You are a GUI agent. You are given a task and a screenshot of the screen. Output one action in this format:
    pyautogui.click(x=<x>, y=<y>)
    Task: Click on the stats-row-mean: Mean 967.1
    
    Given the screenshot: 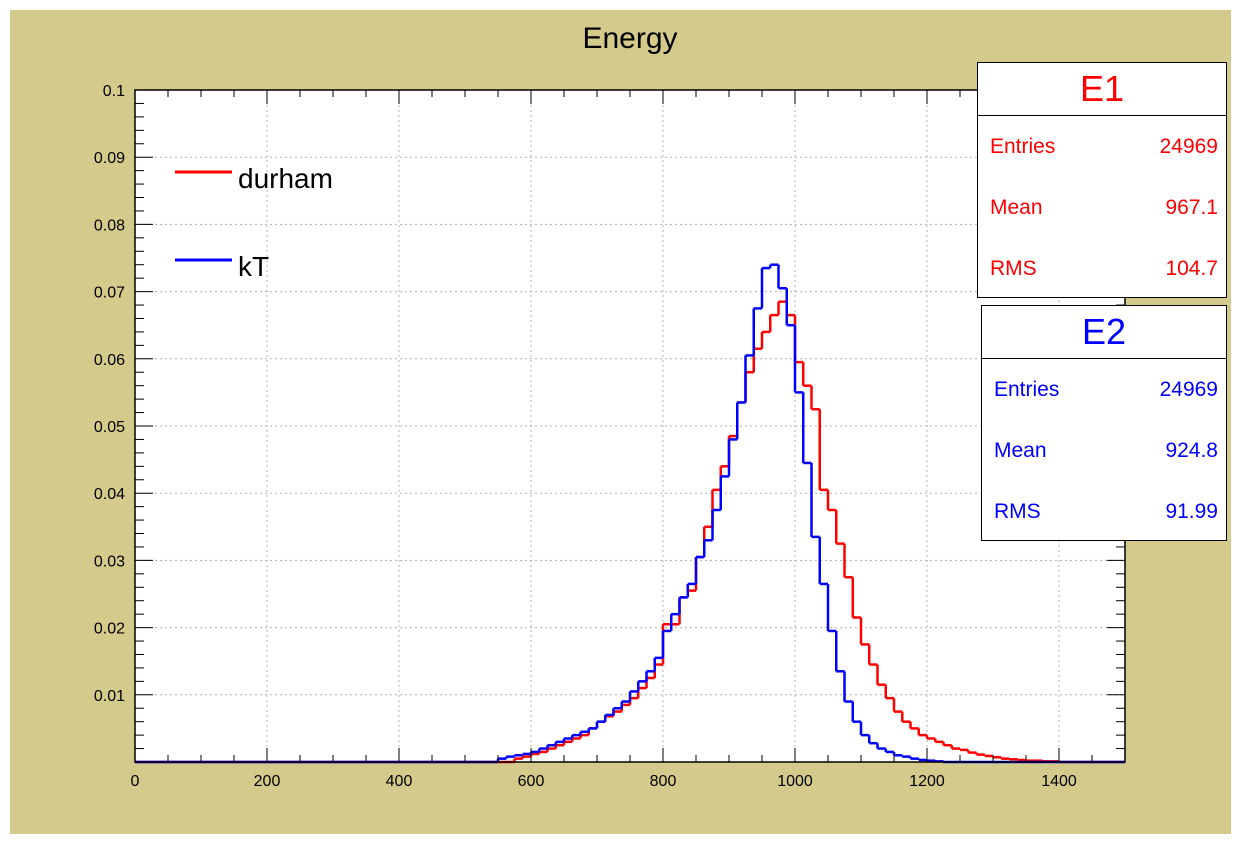 What is the action you would take?
    pyautogui.click(x=1102, y=207)
    